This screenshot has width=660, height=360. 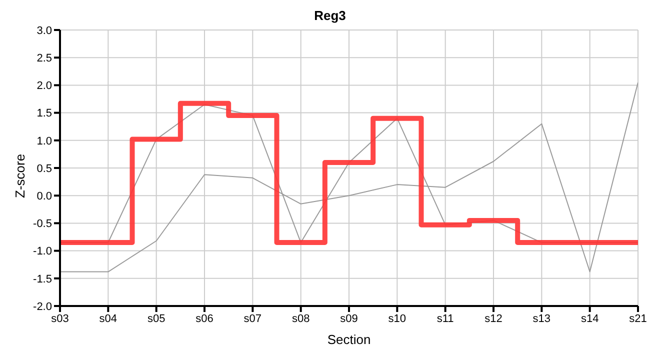 I want to click on x-tick-label: s13, so click(x=541, y=318).